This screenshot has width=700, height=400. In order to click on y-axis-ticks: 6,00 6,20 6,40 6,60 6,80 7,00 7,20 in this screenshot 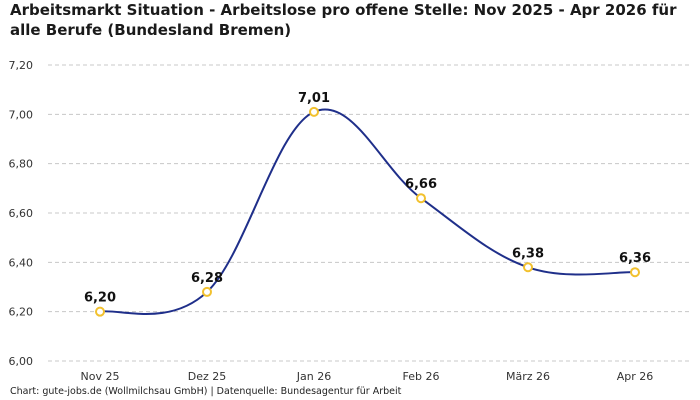, I will do `click(21, 213)`.